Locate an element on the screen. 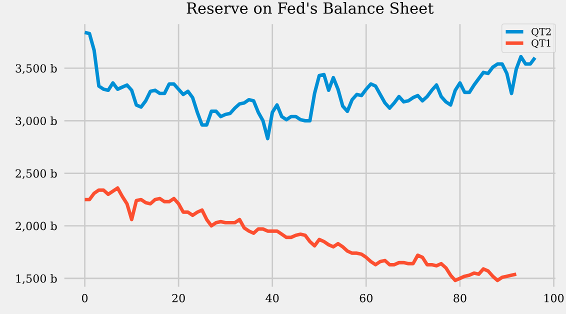  chart-title: Reserve on Fed's Balance Sheet is located at coordinates (310, 8).